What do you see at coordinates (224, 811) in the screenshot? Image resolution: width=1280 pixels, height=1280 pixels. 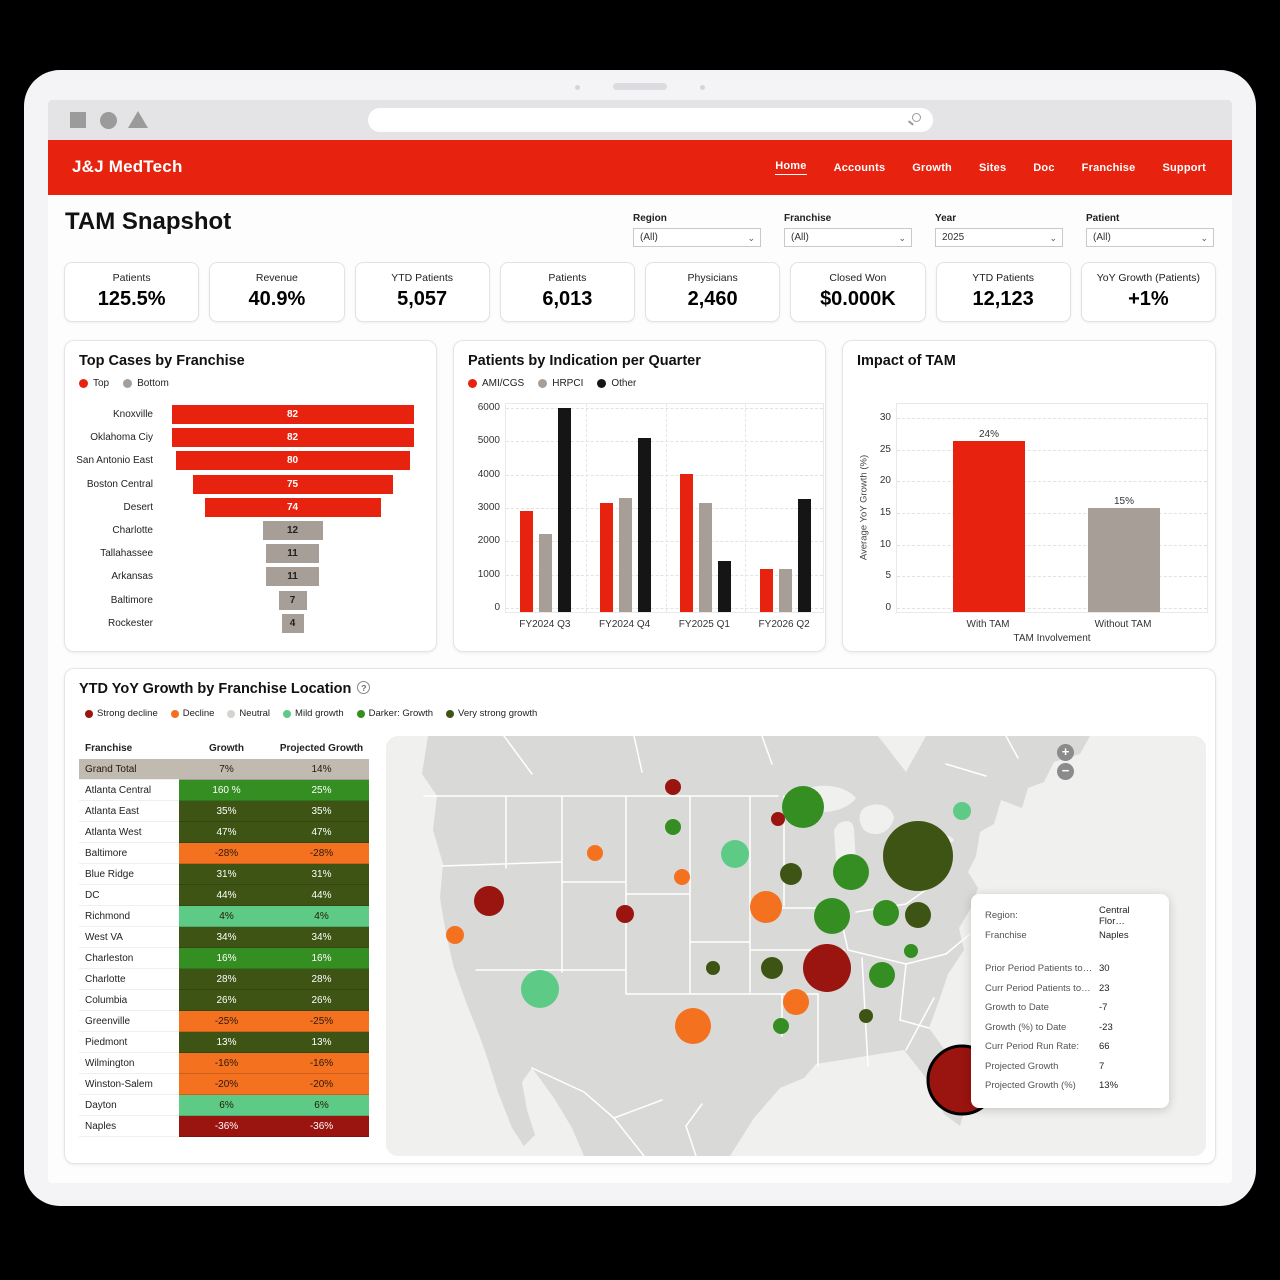 I see `table-row: Atlanta East 35% 35%` at bounding box center [224, 811].